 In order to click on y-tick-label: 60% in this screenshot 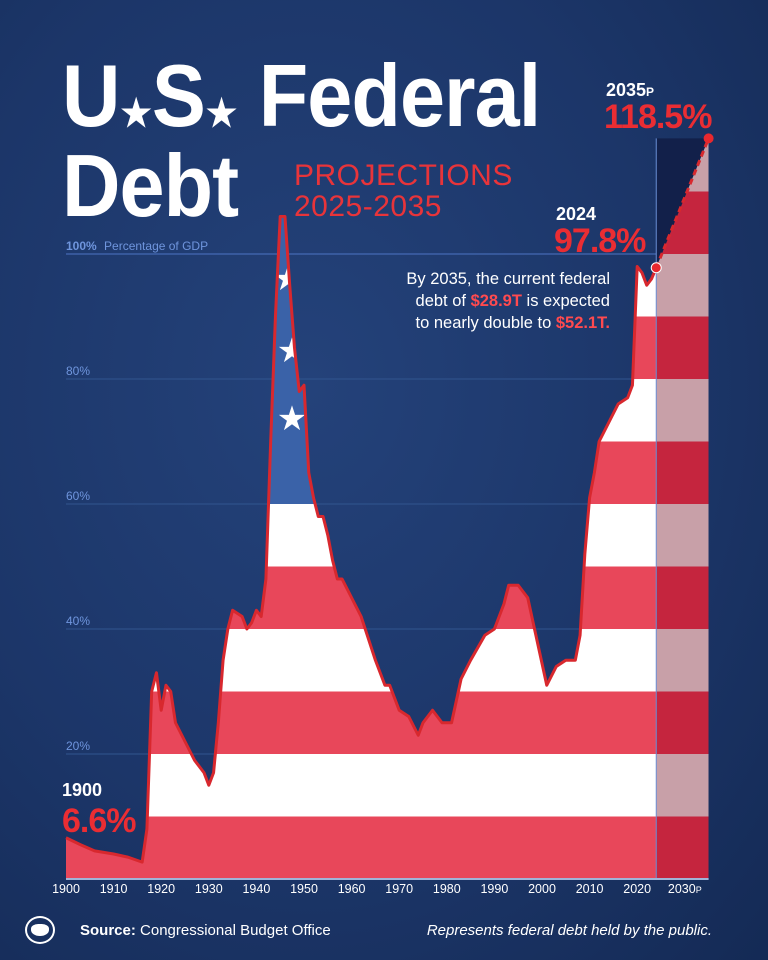, I will do `click(78, 496)`.